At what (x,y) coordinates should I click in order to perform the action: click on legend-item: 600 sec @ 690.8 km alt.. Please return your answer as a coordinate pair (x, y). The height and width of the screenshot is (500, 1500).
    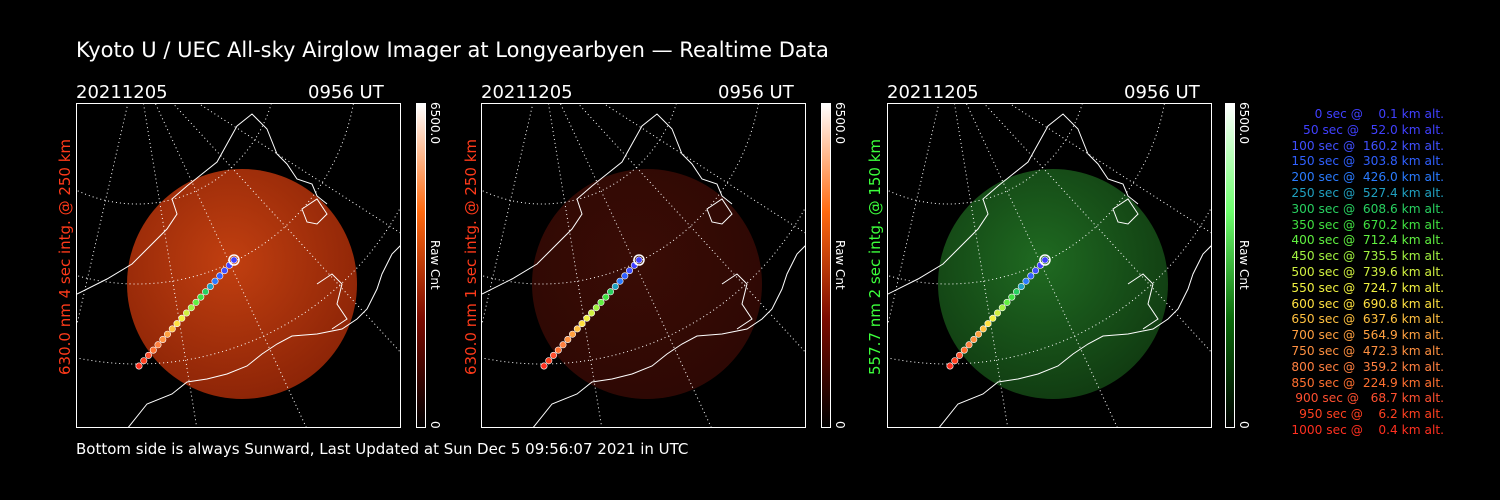
    Looking at the image, I should click on (1365, 303).